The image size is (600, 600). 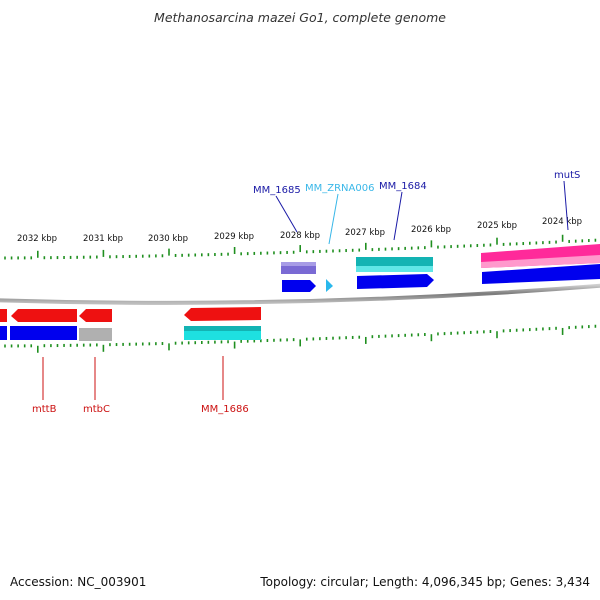 What do you see at coordinates (398, 216) in the screenshot?
I see `leader-mm1684` at bounding box center [398, 216].